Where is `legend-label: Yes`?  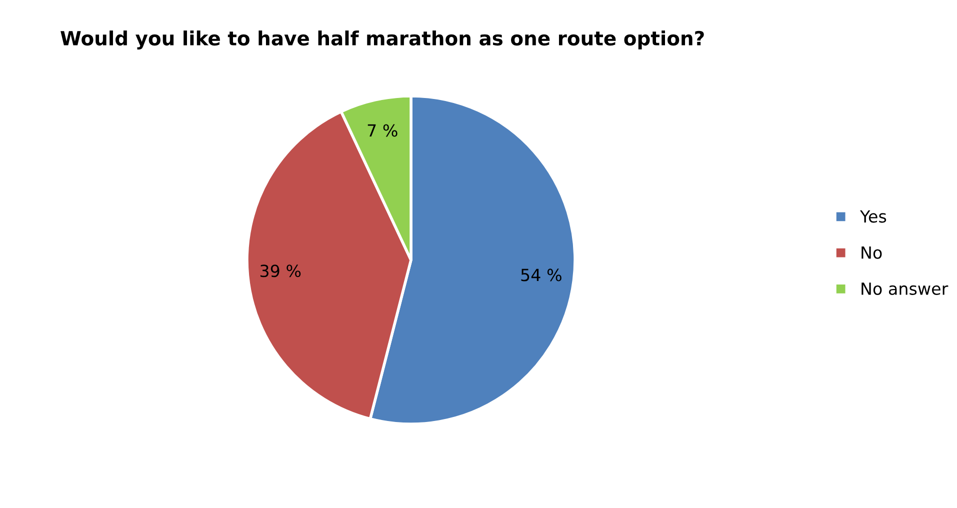
legend-label: Yes is located at coordinates (873, 216).